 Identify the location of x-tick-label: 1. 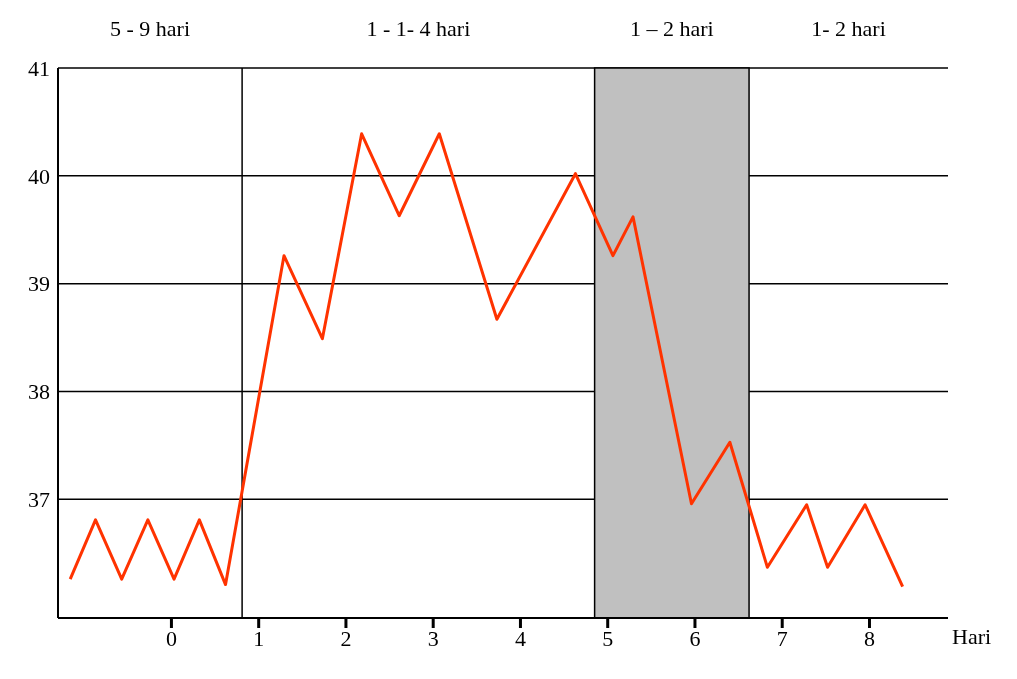
(259, 638).